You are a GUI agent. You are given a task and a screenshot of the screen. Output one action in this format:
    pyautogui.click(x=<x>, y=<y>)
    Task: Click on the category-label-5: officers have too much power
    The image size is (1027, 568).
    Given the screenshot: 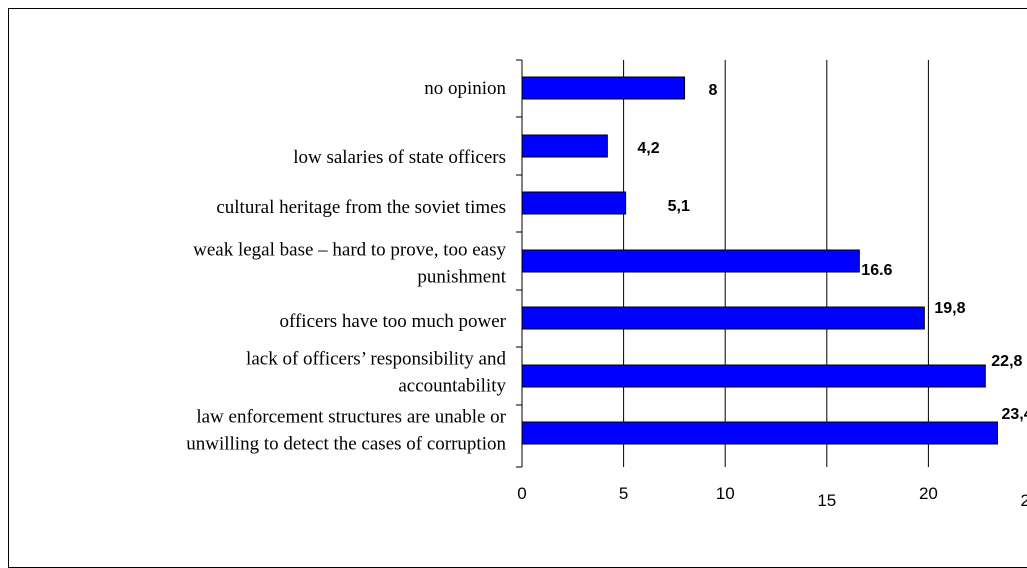 What is the action you would take?
    pyautogui.click(x=392, y=321)
    